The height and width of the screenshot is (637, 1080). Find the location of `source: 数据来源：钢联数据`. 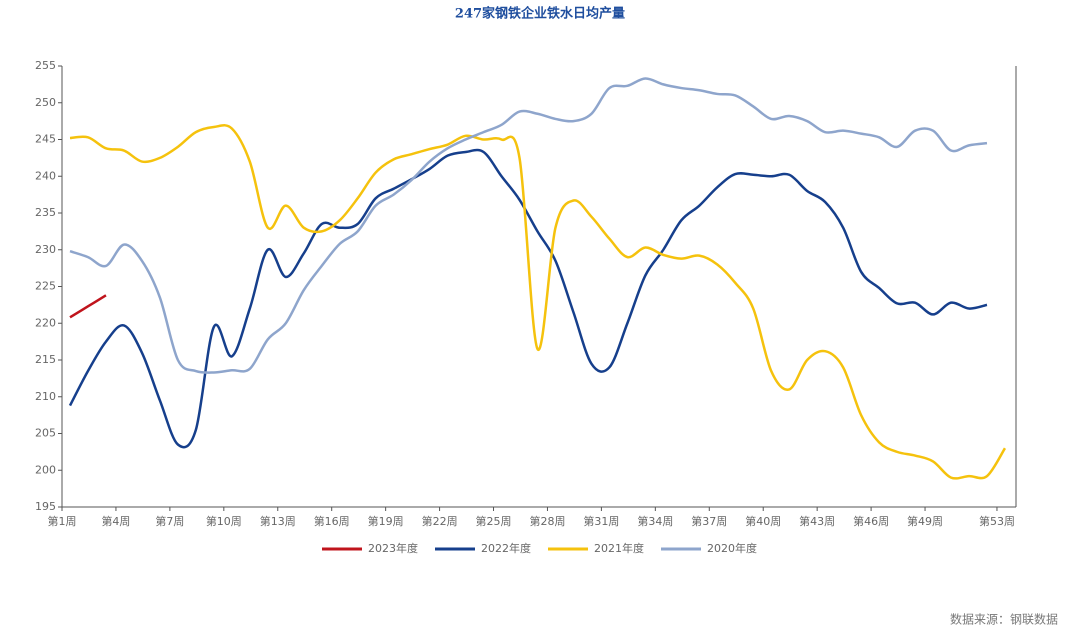

source: 数据来源：钢联数据 is located at coordinates (1004, 619).